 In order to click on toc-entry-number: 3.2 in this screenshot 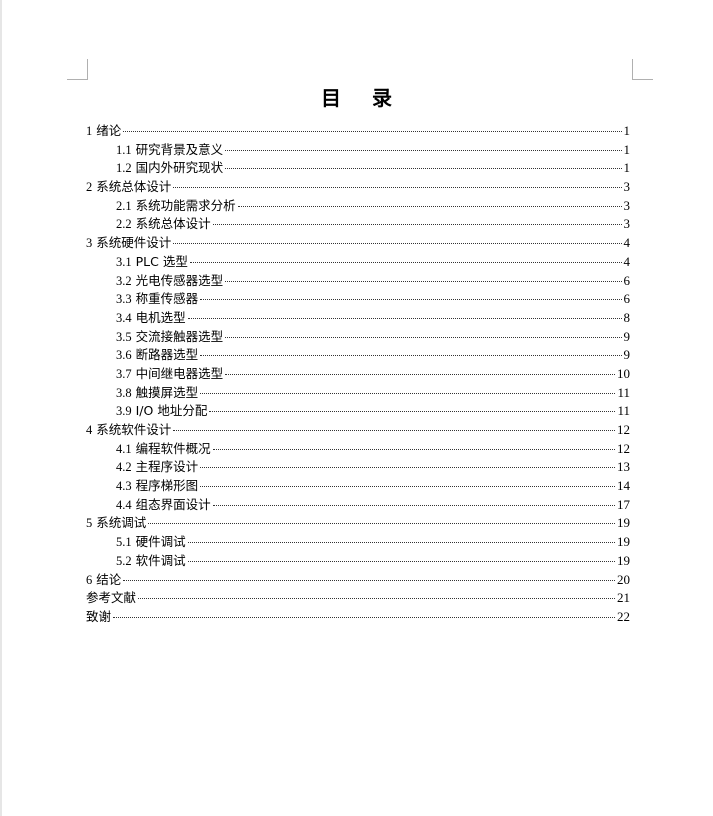, I will do `click(124, 280)`.